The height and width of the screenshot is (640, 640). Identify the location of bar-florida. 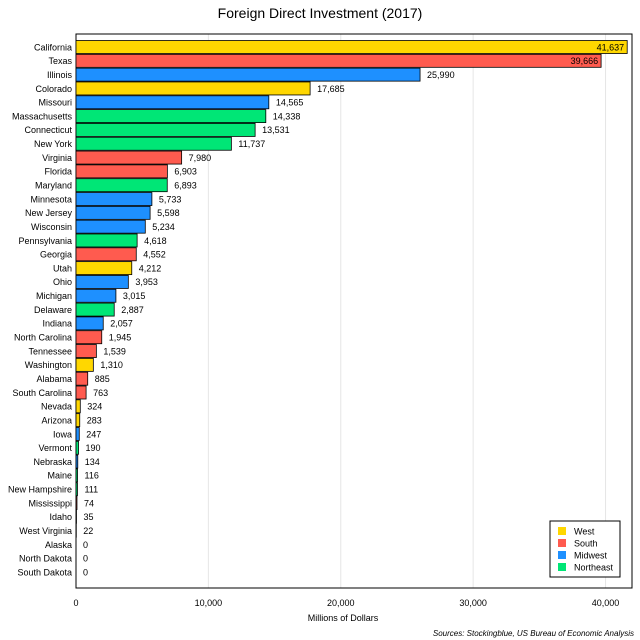
(121, 171).